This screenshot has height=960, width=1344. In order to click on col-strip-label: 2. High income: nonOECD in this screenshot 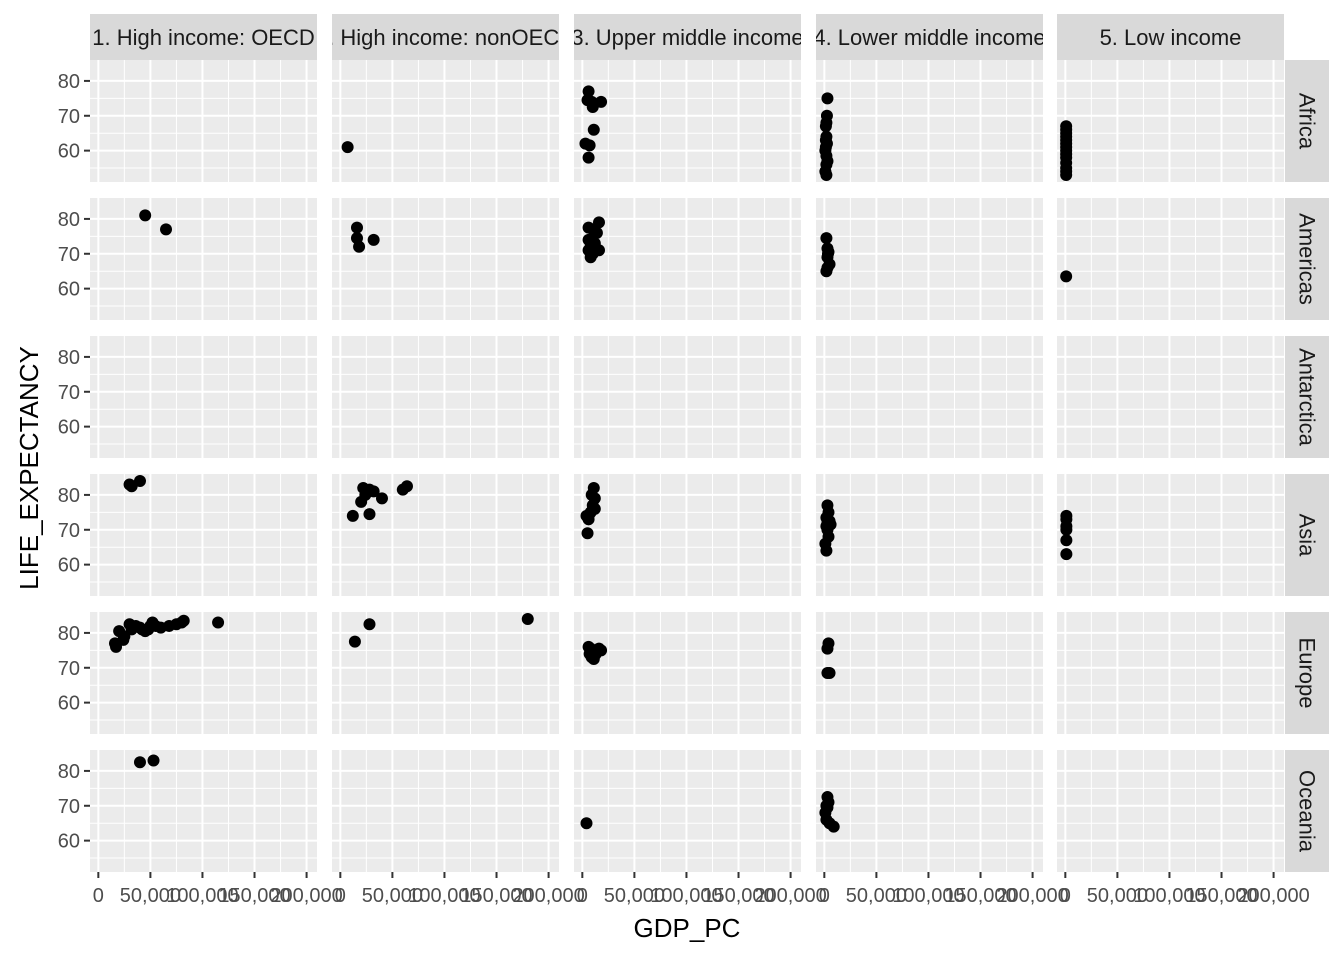, I will do `click(445, 37)`.